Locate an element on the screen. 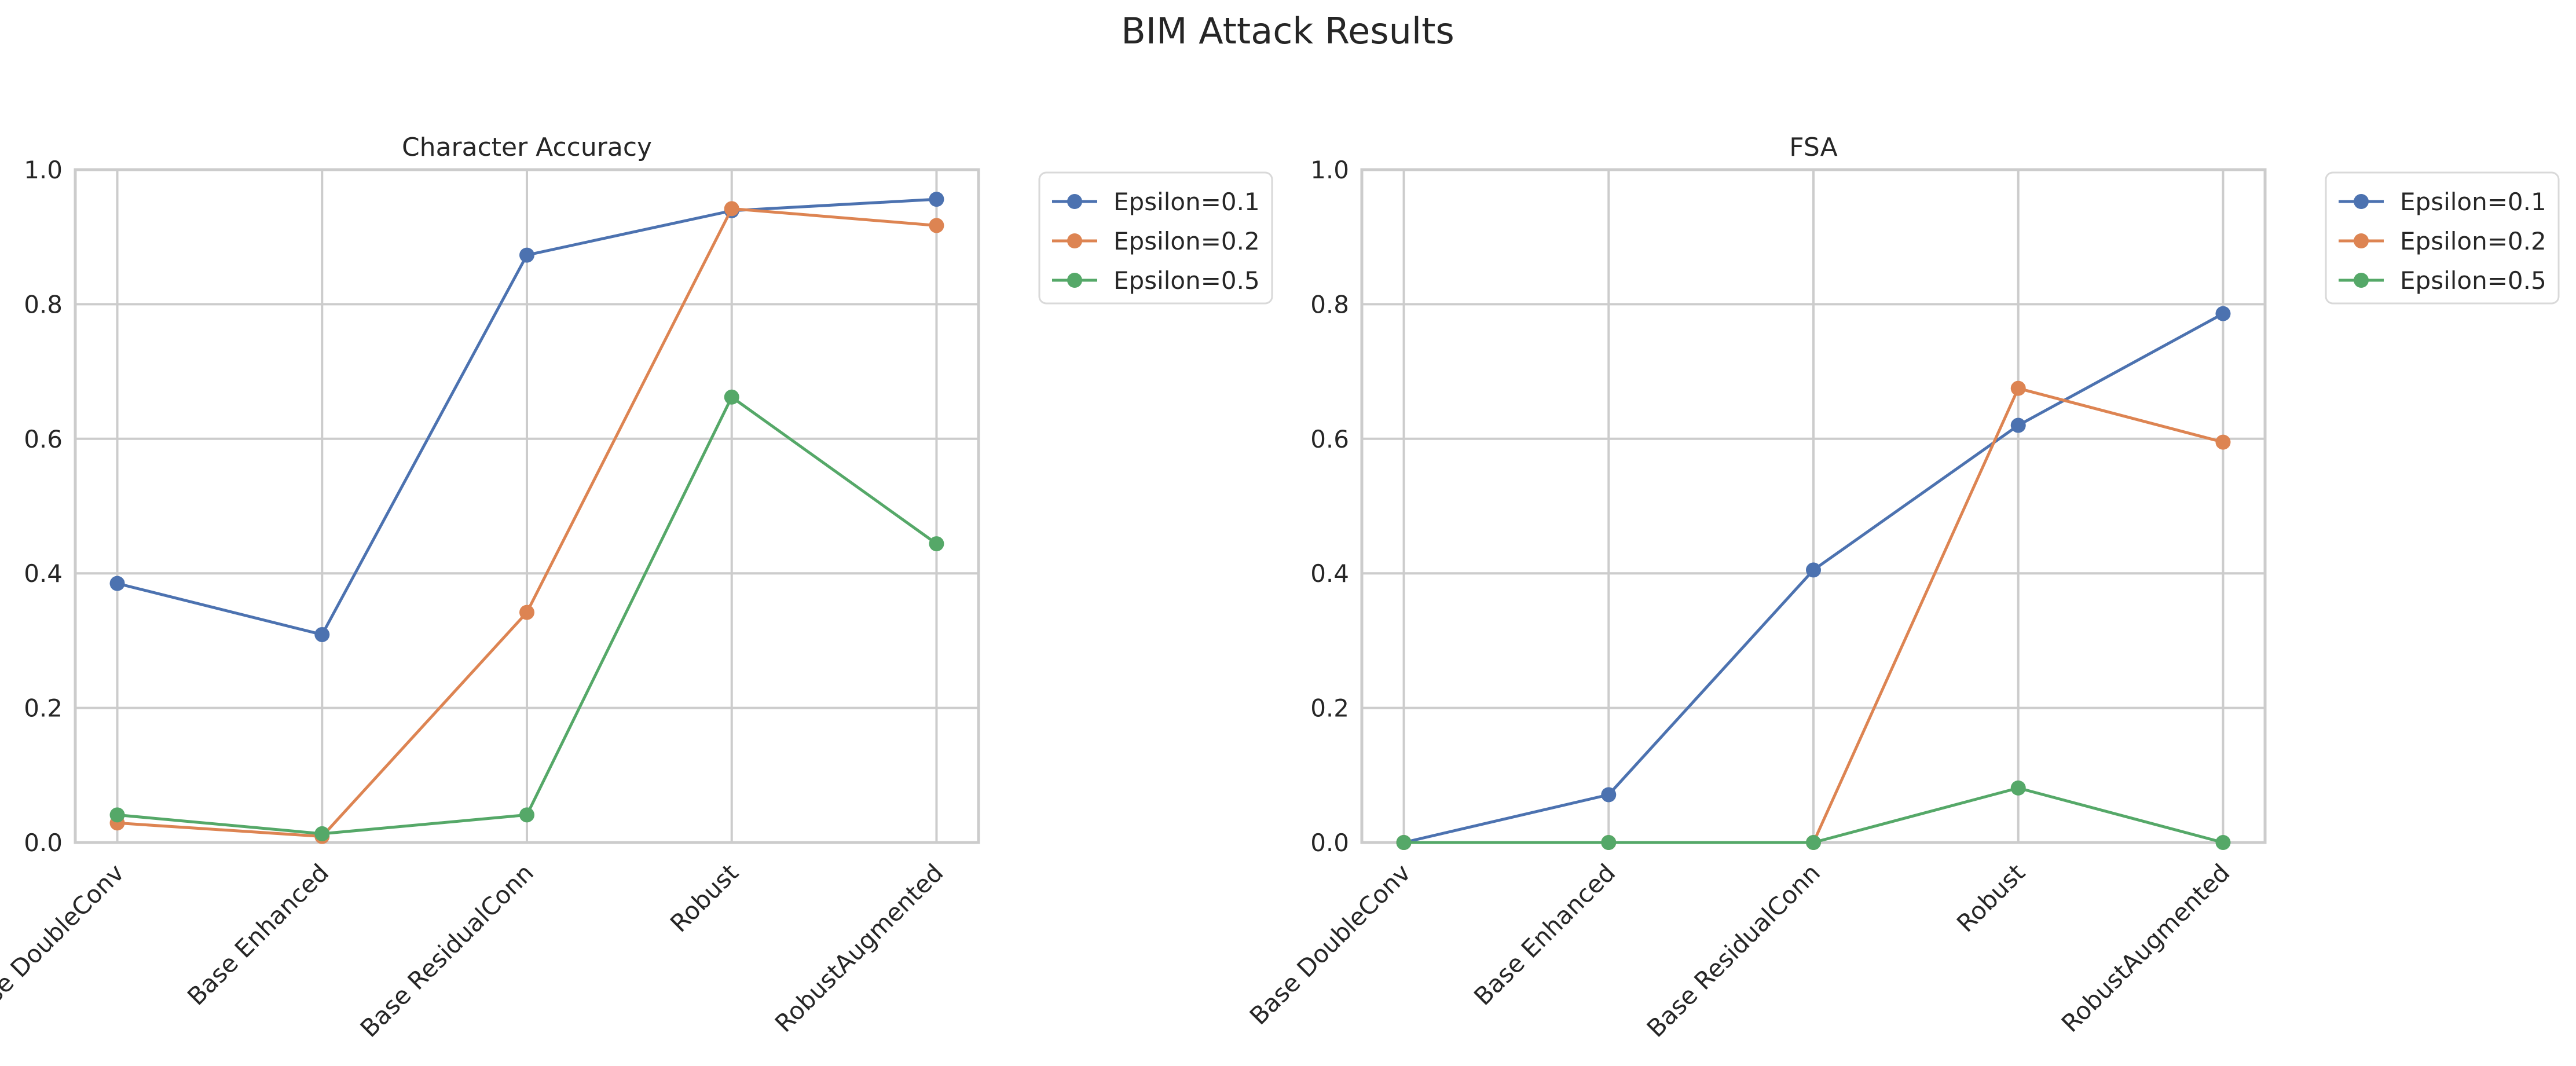  chart-title: FSA is located at coordinates (1813, 147).